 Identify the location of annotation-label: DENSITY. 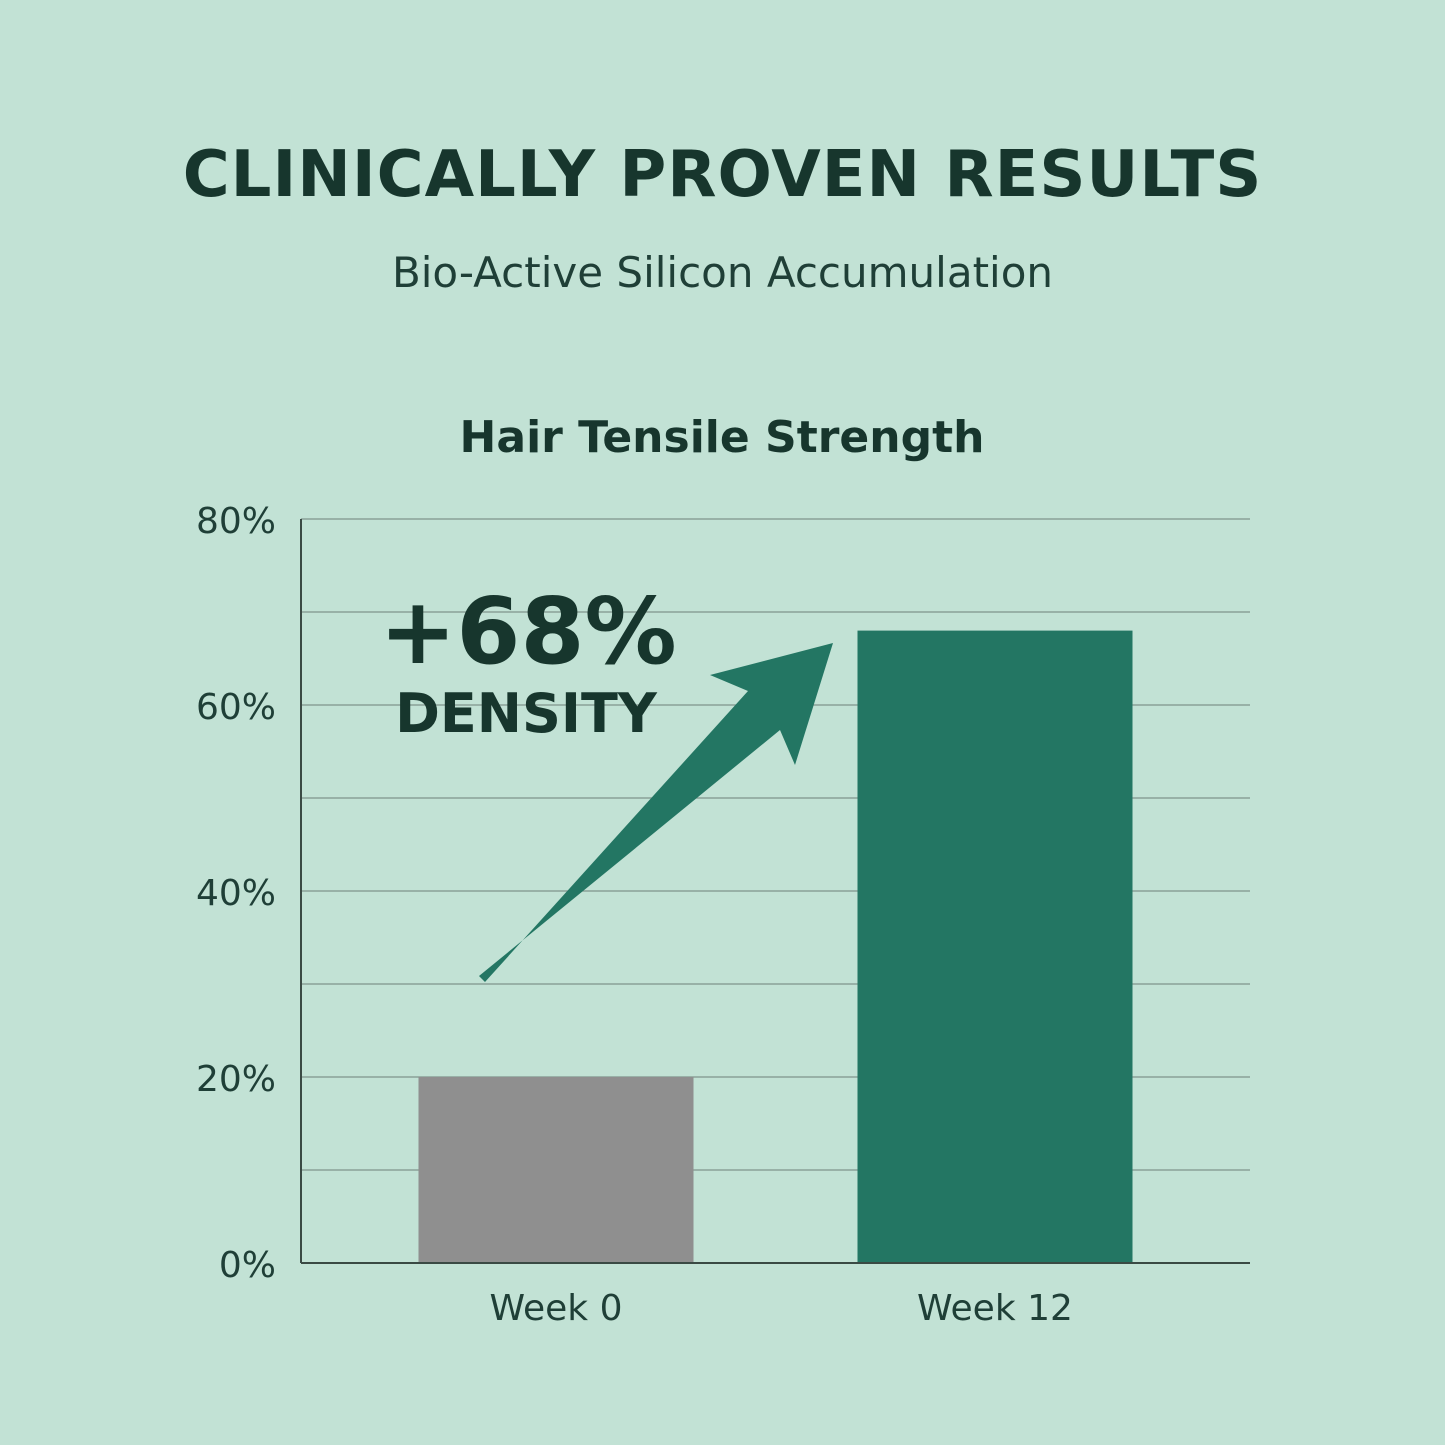
(526, 713).